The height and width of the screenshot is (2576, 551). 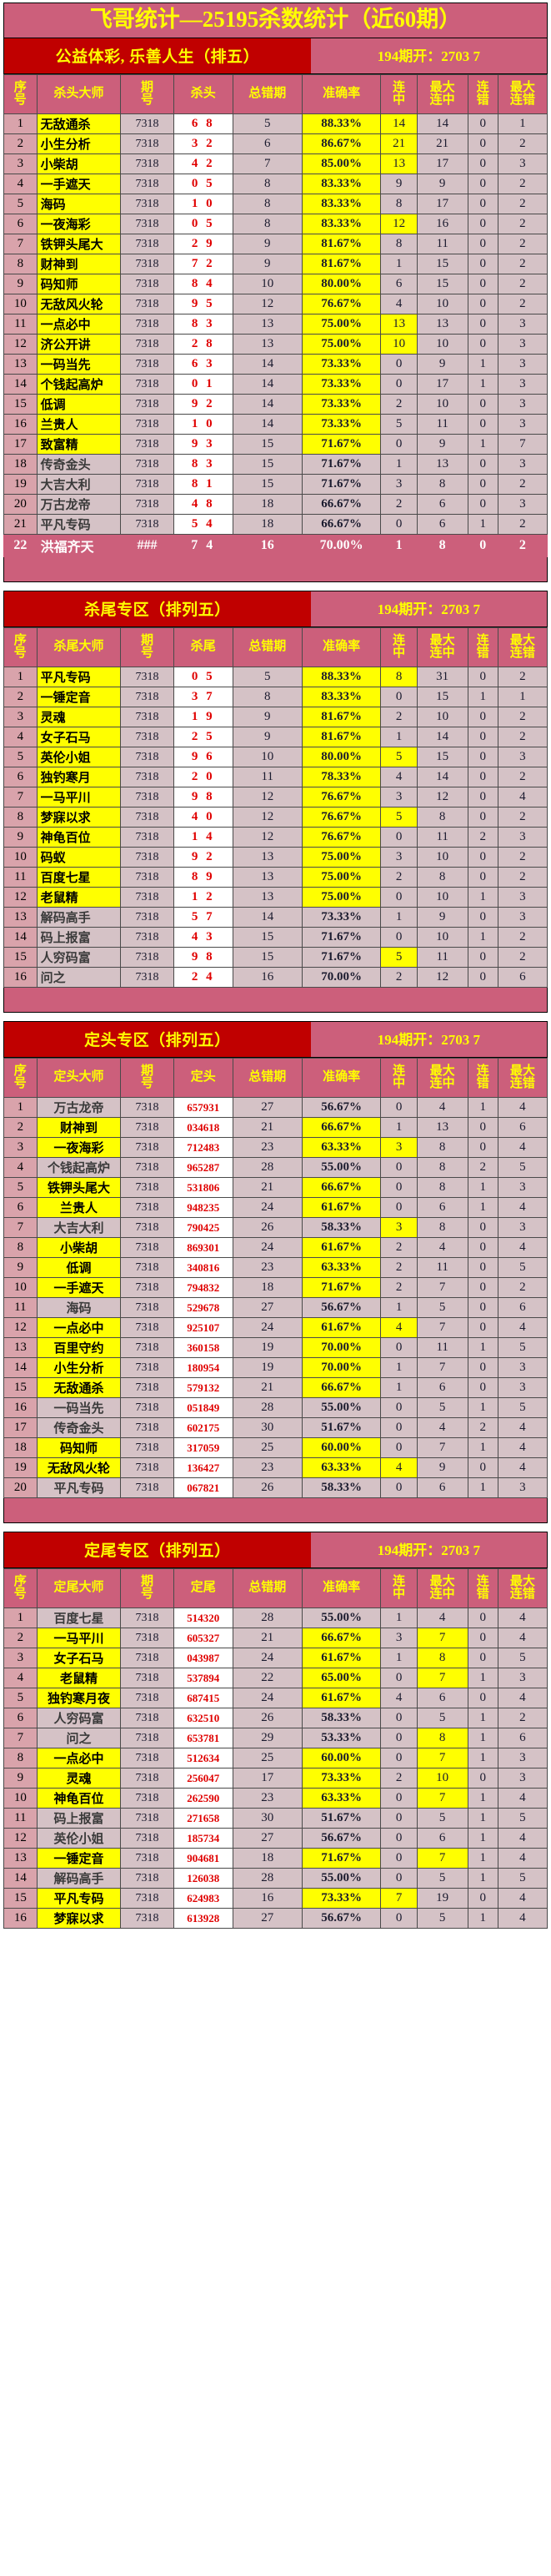 What do you see at coordinates (275, 143) in the screenshot?
I see `table-row: 2 小生分析 7318 3 2 6 86.67% 21 21 0 2` at bounding box center [275, 143].